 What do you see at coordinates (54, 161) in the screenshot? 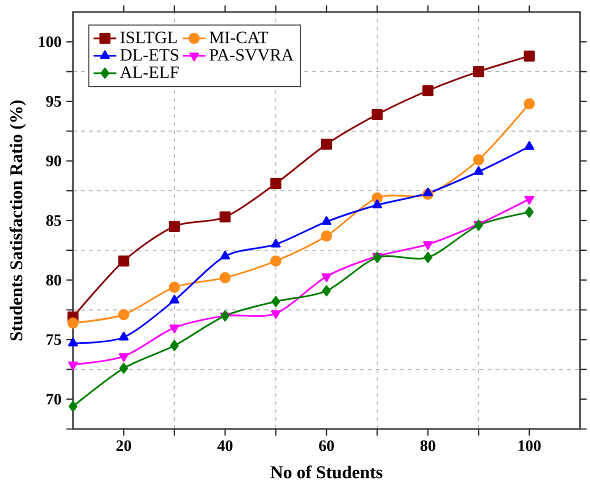
I see `y-tick-label: 90` at bounding box center [54, 161].